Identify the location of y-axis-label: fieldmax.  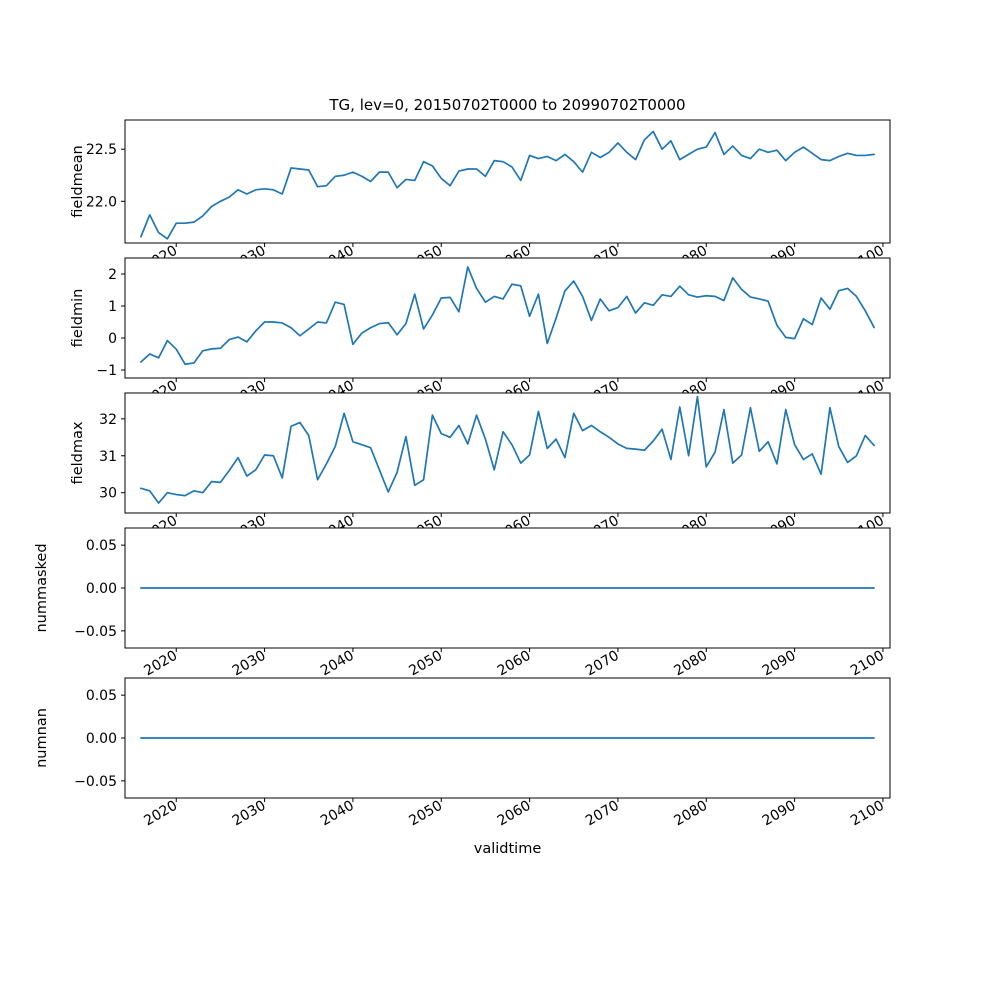
(78, 452).